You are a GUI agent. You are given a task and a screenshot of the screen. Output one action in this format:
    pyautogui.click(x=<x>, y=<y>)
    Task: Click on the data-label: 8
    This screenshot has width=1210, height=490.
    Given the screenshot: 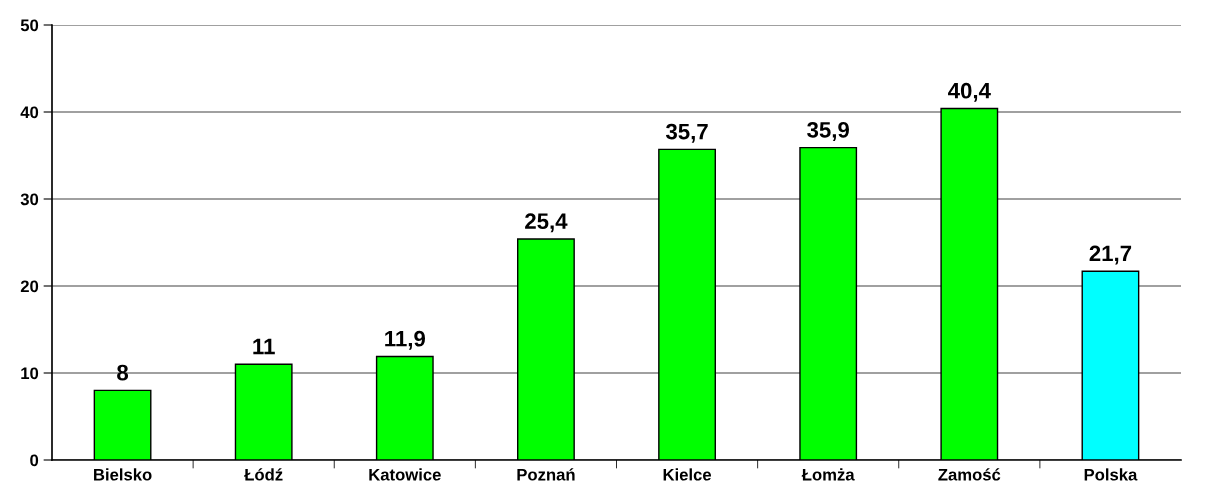 What is the action you would take?
    pyautogui.click(x=123, y=372)
    